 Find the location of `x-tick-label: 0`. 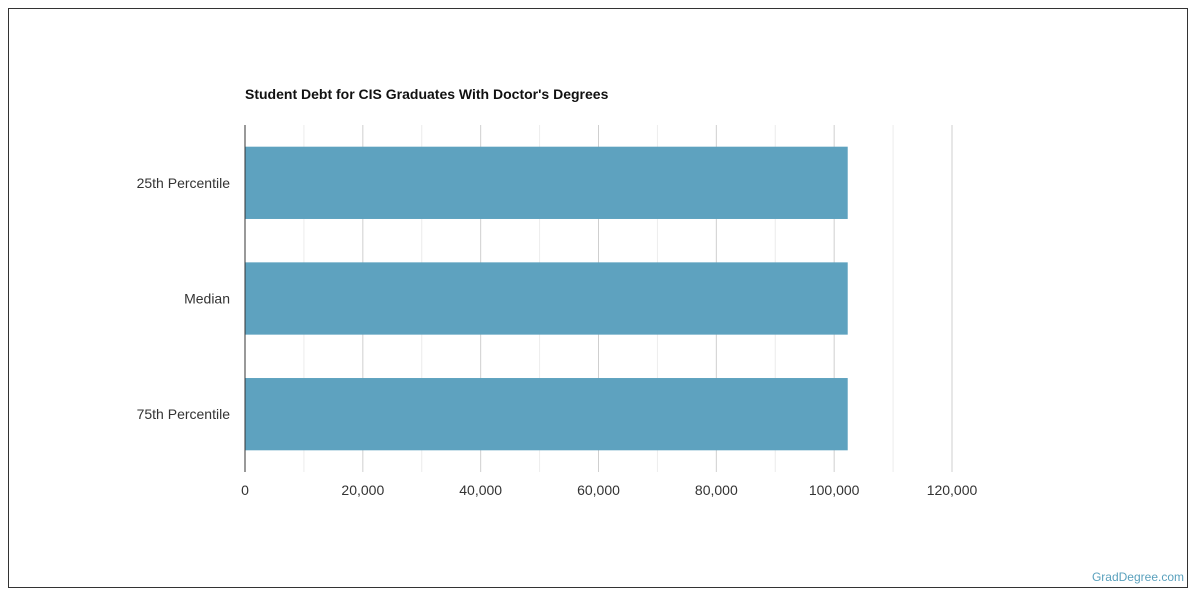

x-tick-label: 0 is located at coordinates (245, 490).